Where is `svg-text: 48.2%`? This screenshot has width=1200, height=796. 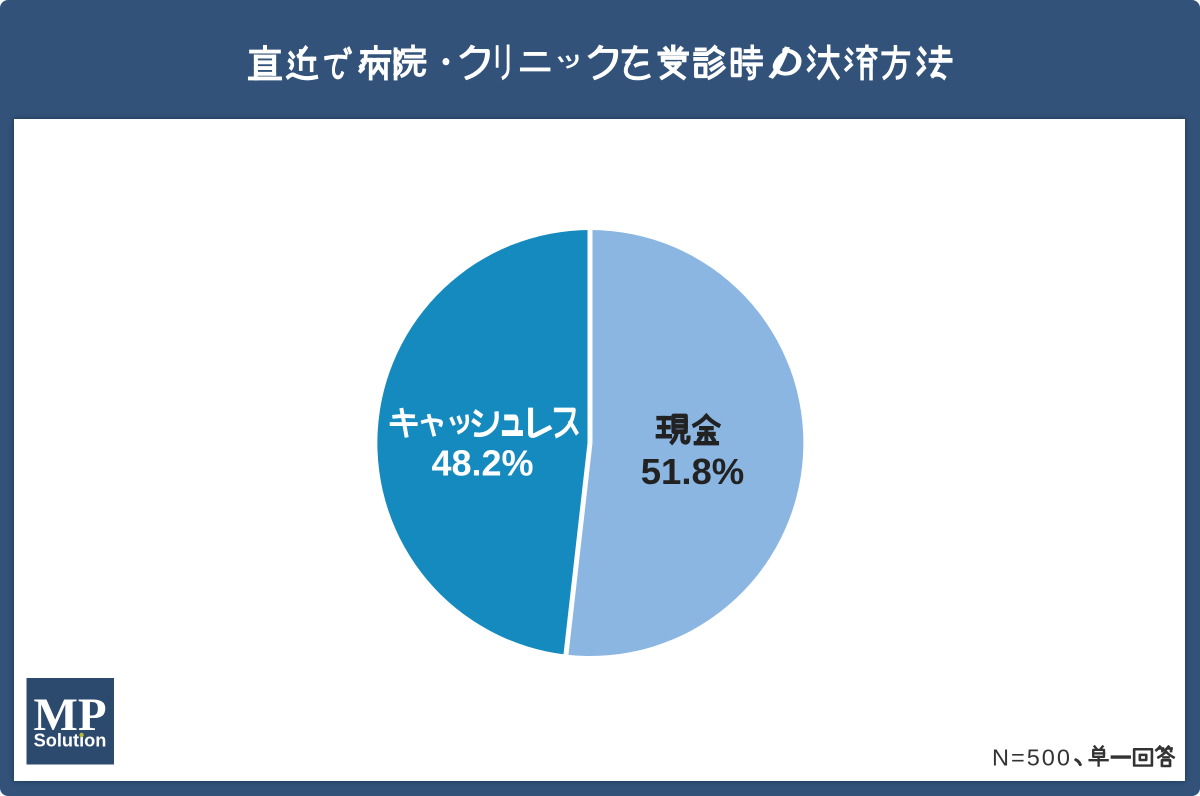
svg-text: 48.2% is located at coordinates (482, 463).